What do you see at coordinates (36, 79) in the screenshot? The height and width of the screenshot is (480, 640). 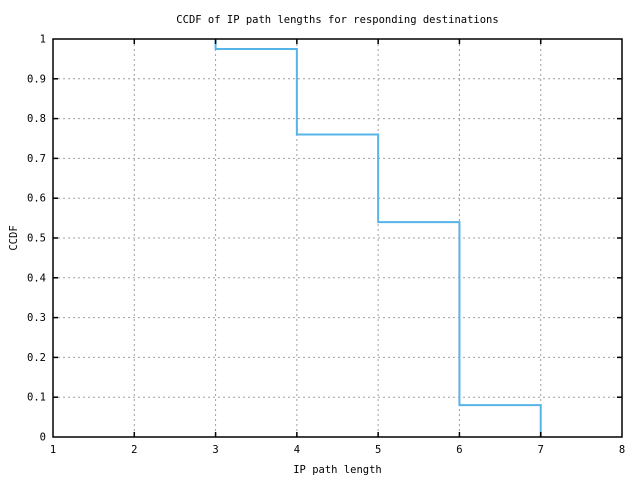 I see `y-tick-label: 0.9` at bounding box center [36, 79].